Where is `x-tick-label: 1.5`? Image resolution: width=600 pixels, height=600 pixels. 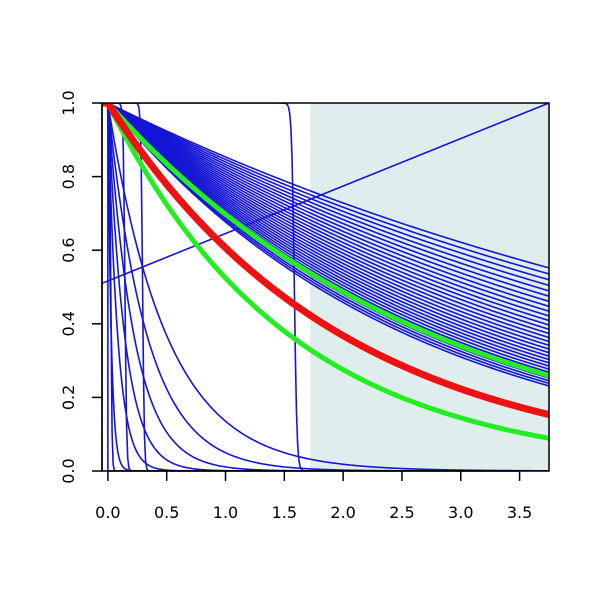 x-tick-label: 1.5 is located at coordinates (284, 512).